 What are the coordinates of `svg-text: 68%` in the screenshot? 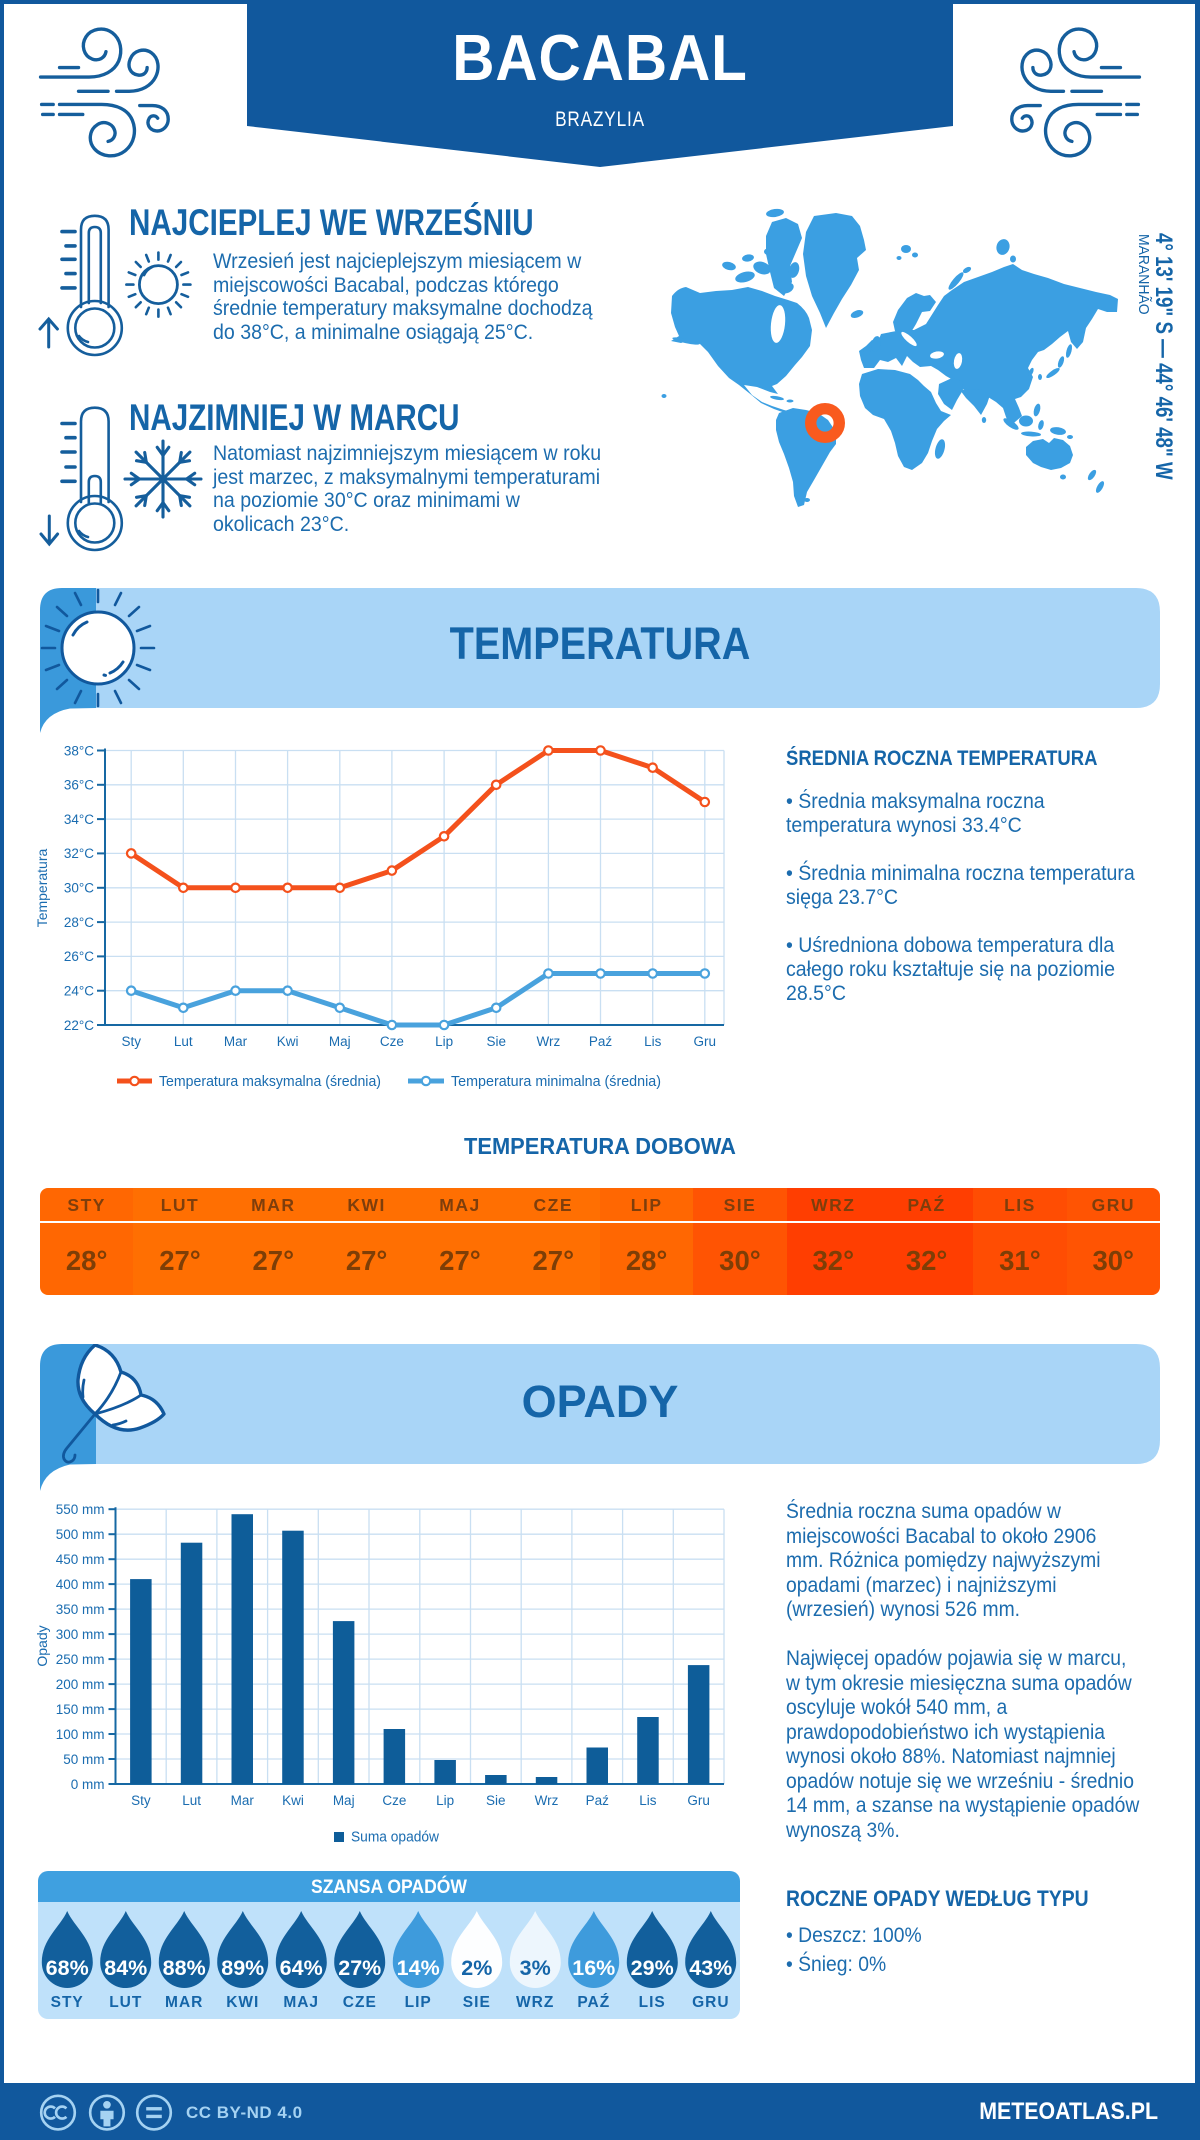 It's located at (67, 1968).